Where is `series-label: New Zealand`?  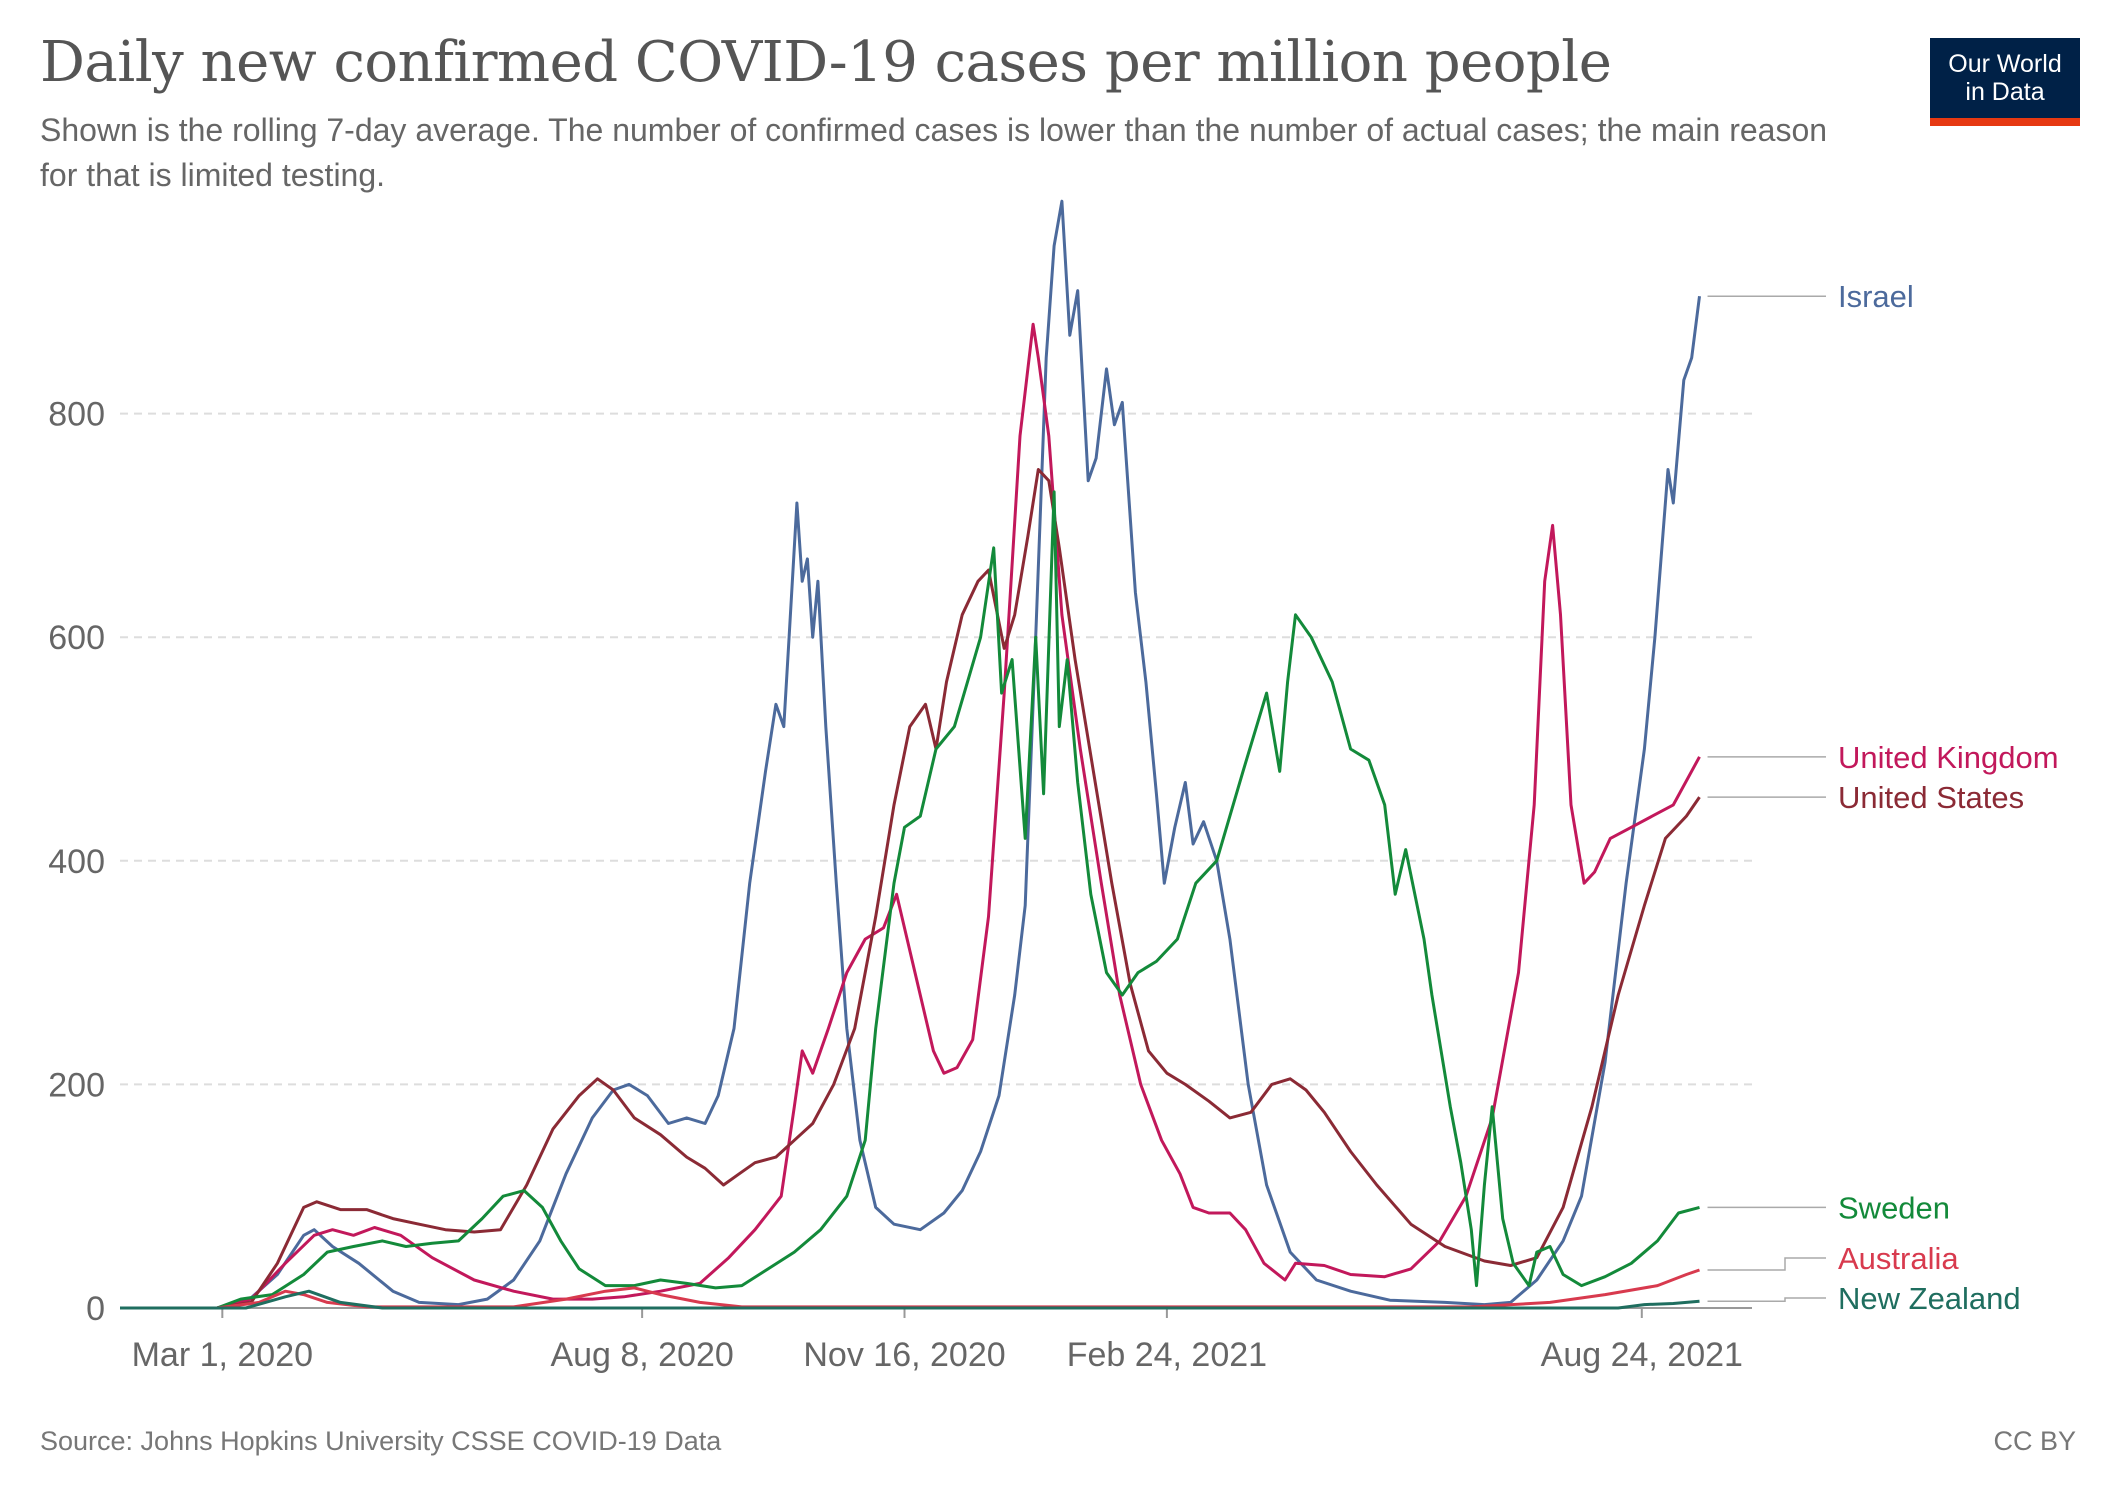
series-label: New Zealand is located at coordinates (1929, 1298).